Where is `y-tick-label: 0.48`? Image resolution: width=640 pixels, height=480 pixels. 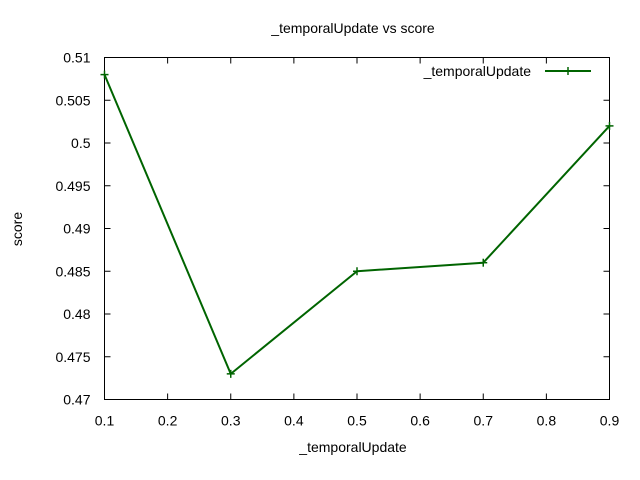
y-tick-label: 0.48 is located at coordinates (76, 314).